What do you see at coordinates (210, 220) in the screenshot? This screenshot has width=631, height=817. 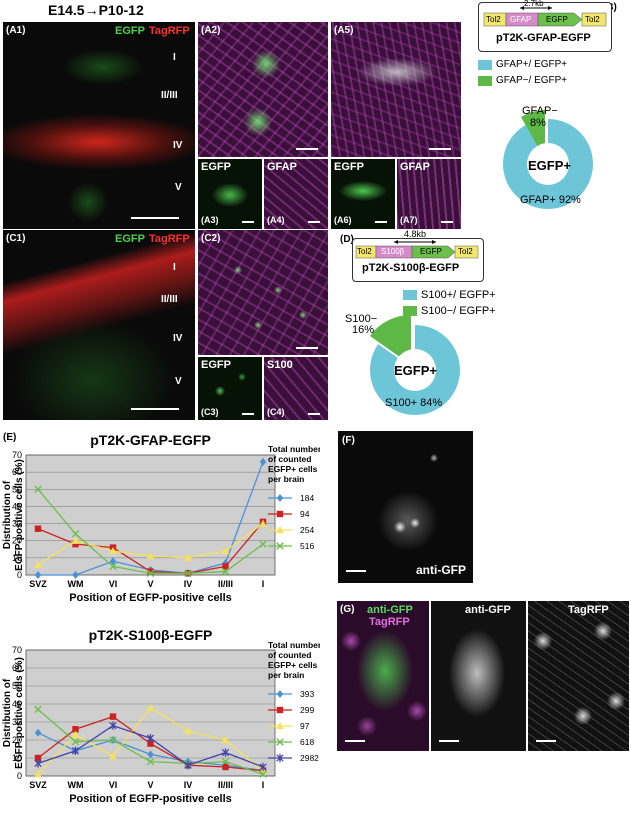 I see `panel-a3-label: (A3)` at bounding box center [210, 220].